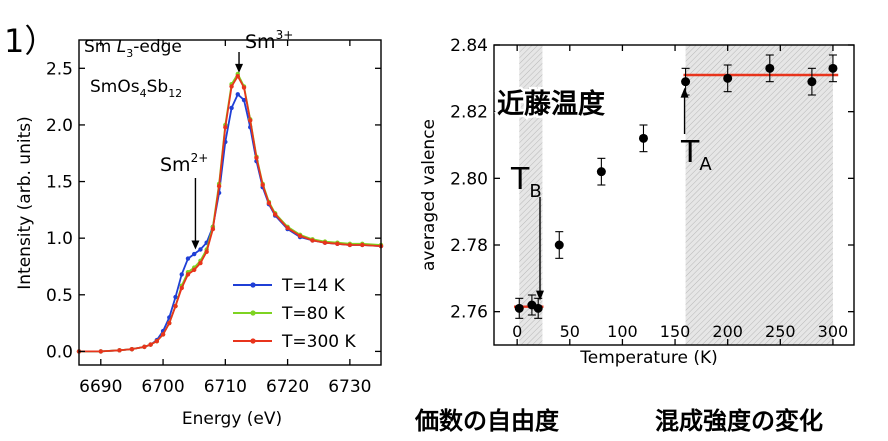 The image size is (888, 441). Describe the element at coordinates (287, 387) in the screenshot. I see `x-tick-label: 6720` at that location.